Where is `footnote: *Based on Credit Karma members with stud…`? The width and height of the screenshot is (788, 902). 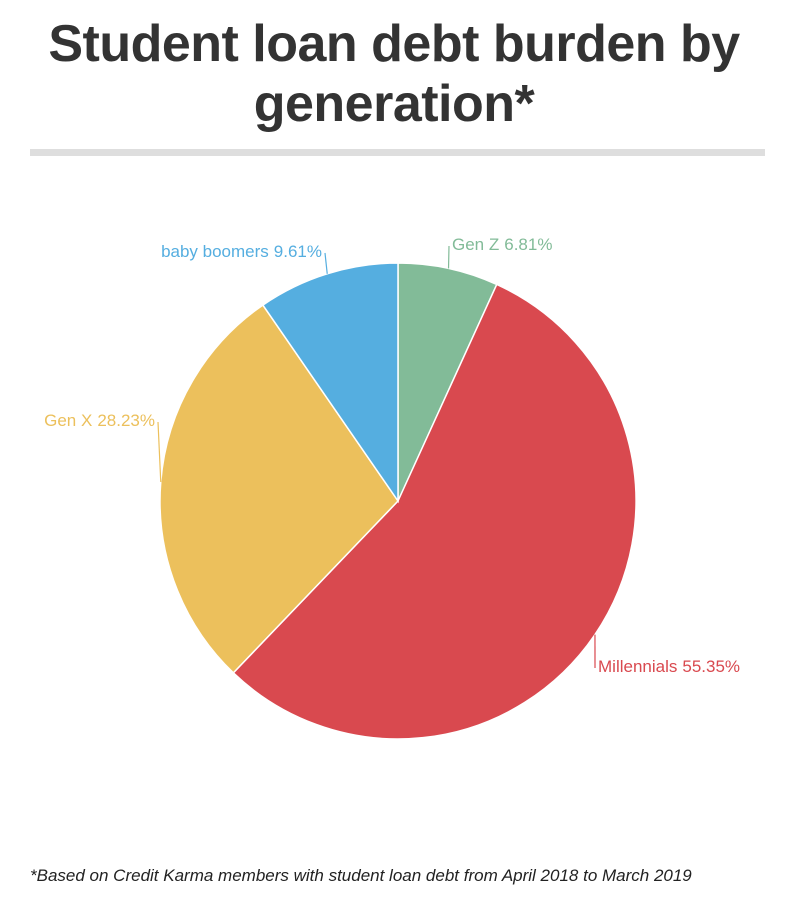
footnote: *Based on Credit Karma members with stud… is located at coordinates (361, 875).